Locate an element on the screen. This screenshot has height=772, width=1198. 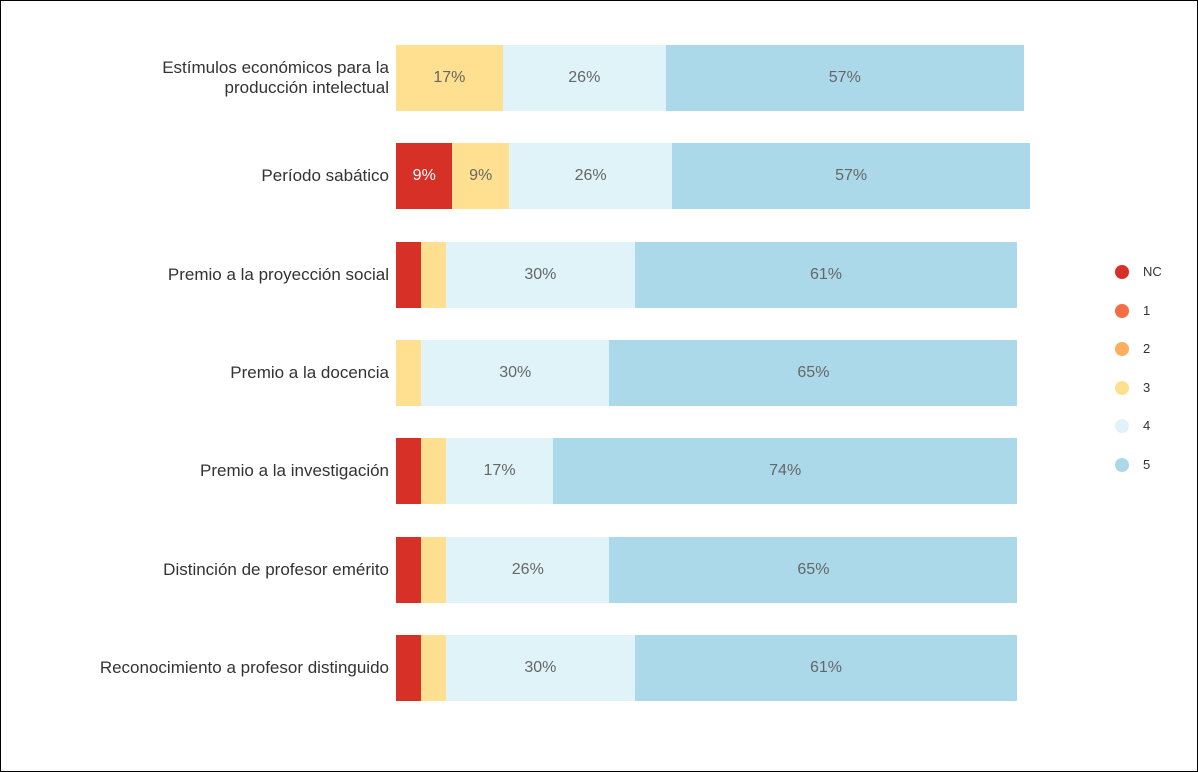
category-label: Período sabático is located at coordinates (325, 176).